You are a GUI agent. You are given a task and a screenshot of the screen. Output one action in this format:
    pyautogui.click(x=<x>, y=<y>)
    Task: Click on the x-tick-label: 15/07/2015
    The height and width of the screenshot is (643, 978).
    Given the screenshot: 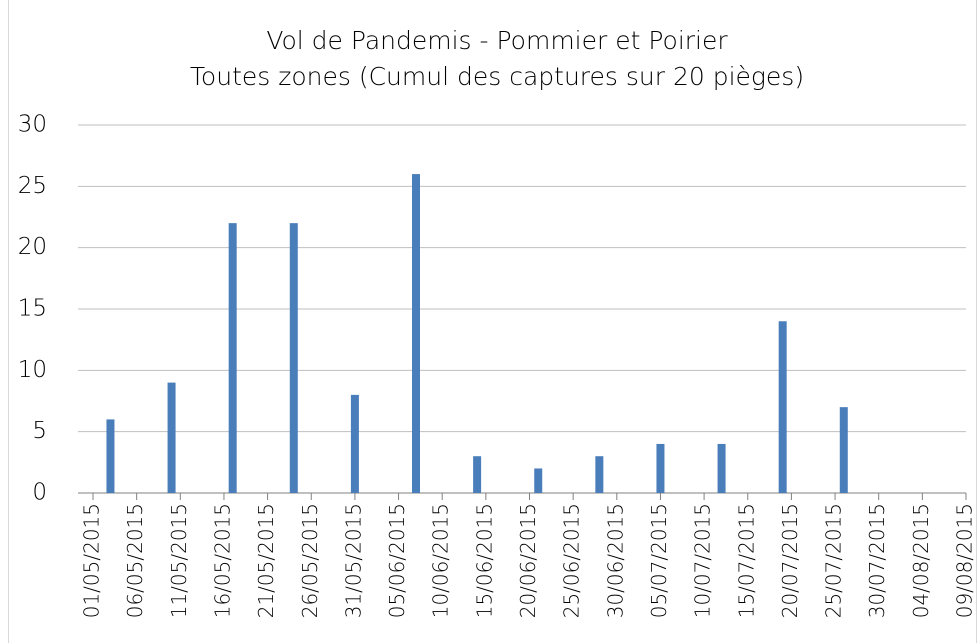 What is the action you would take?
    pyautogui.click(x=746, y=560)
    